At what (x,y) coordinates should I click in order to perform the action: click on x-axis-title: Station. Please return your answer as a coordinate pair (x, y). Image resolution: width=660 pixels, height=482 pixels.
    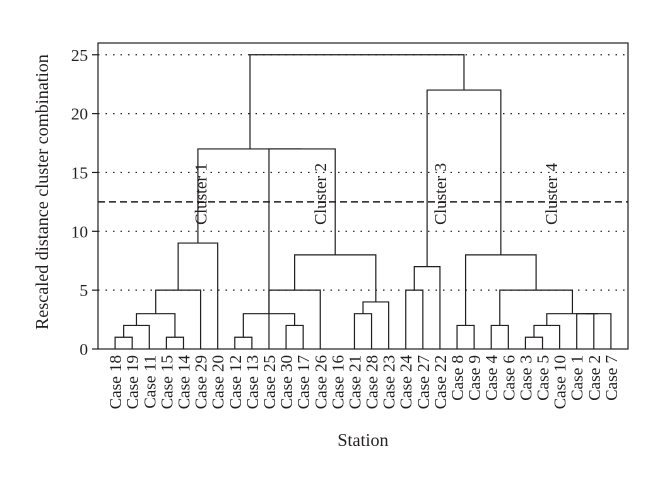
    Looking at the image, I should click on (362, 440).